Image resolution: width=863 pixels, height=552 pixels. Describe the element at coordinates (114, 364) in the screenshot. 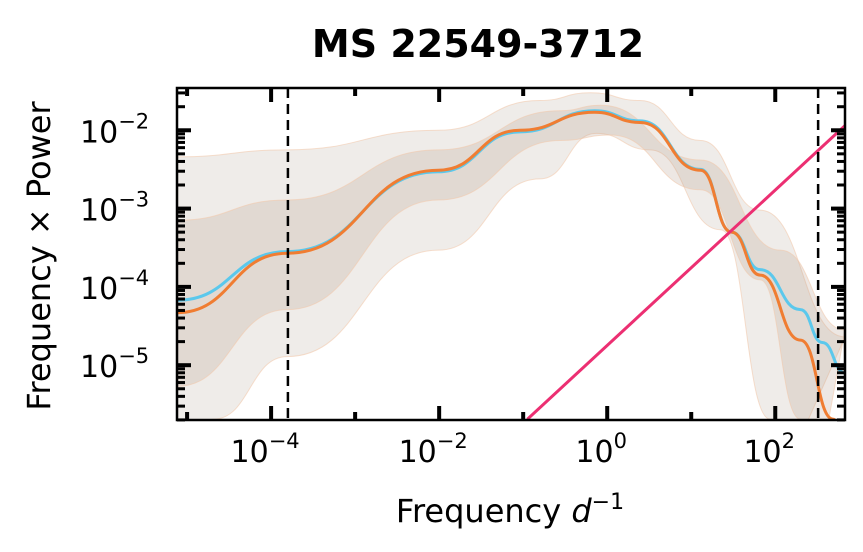

I see `y-tick-label: 10⁻⁵` at that location.